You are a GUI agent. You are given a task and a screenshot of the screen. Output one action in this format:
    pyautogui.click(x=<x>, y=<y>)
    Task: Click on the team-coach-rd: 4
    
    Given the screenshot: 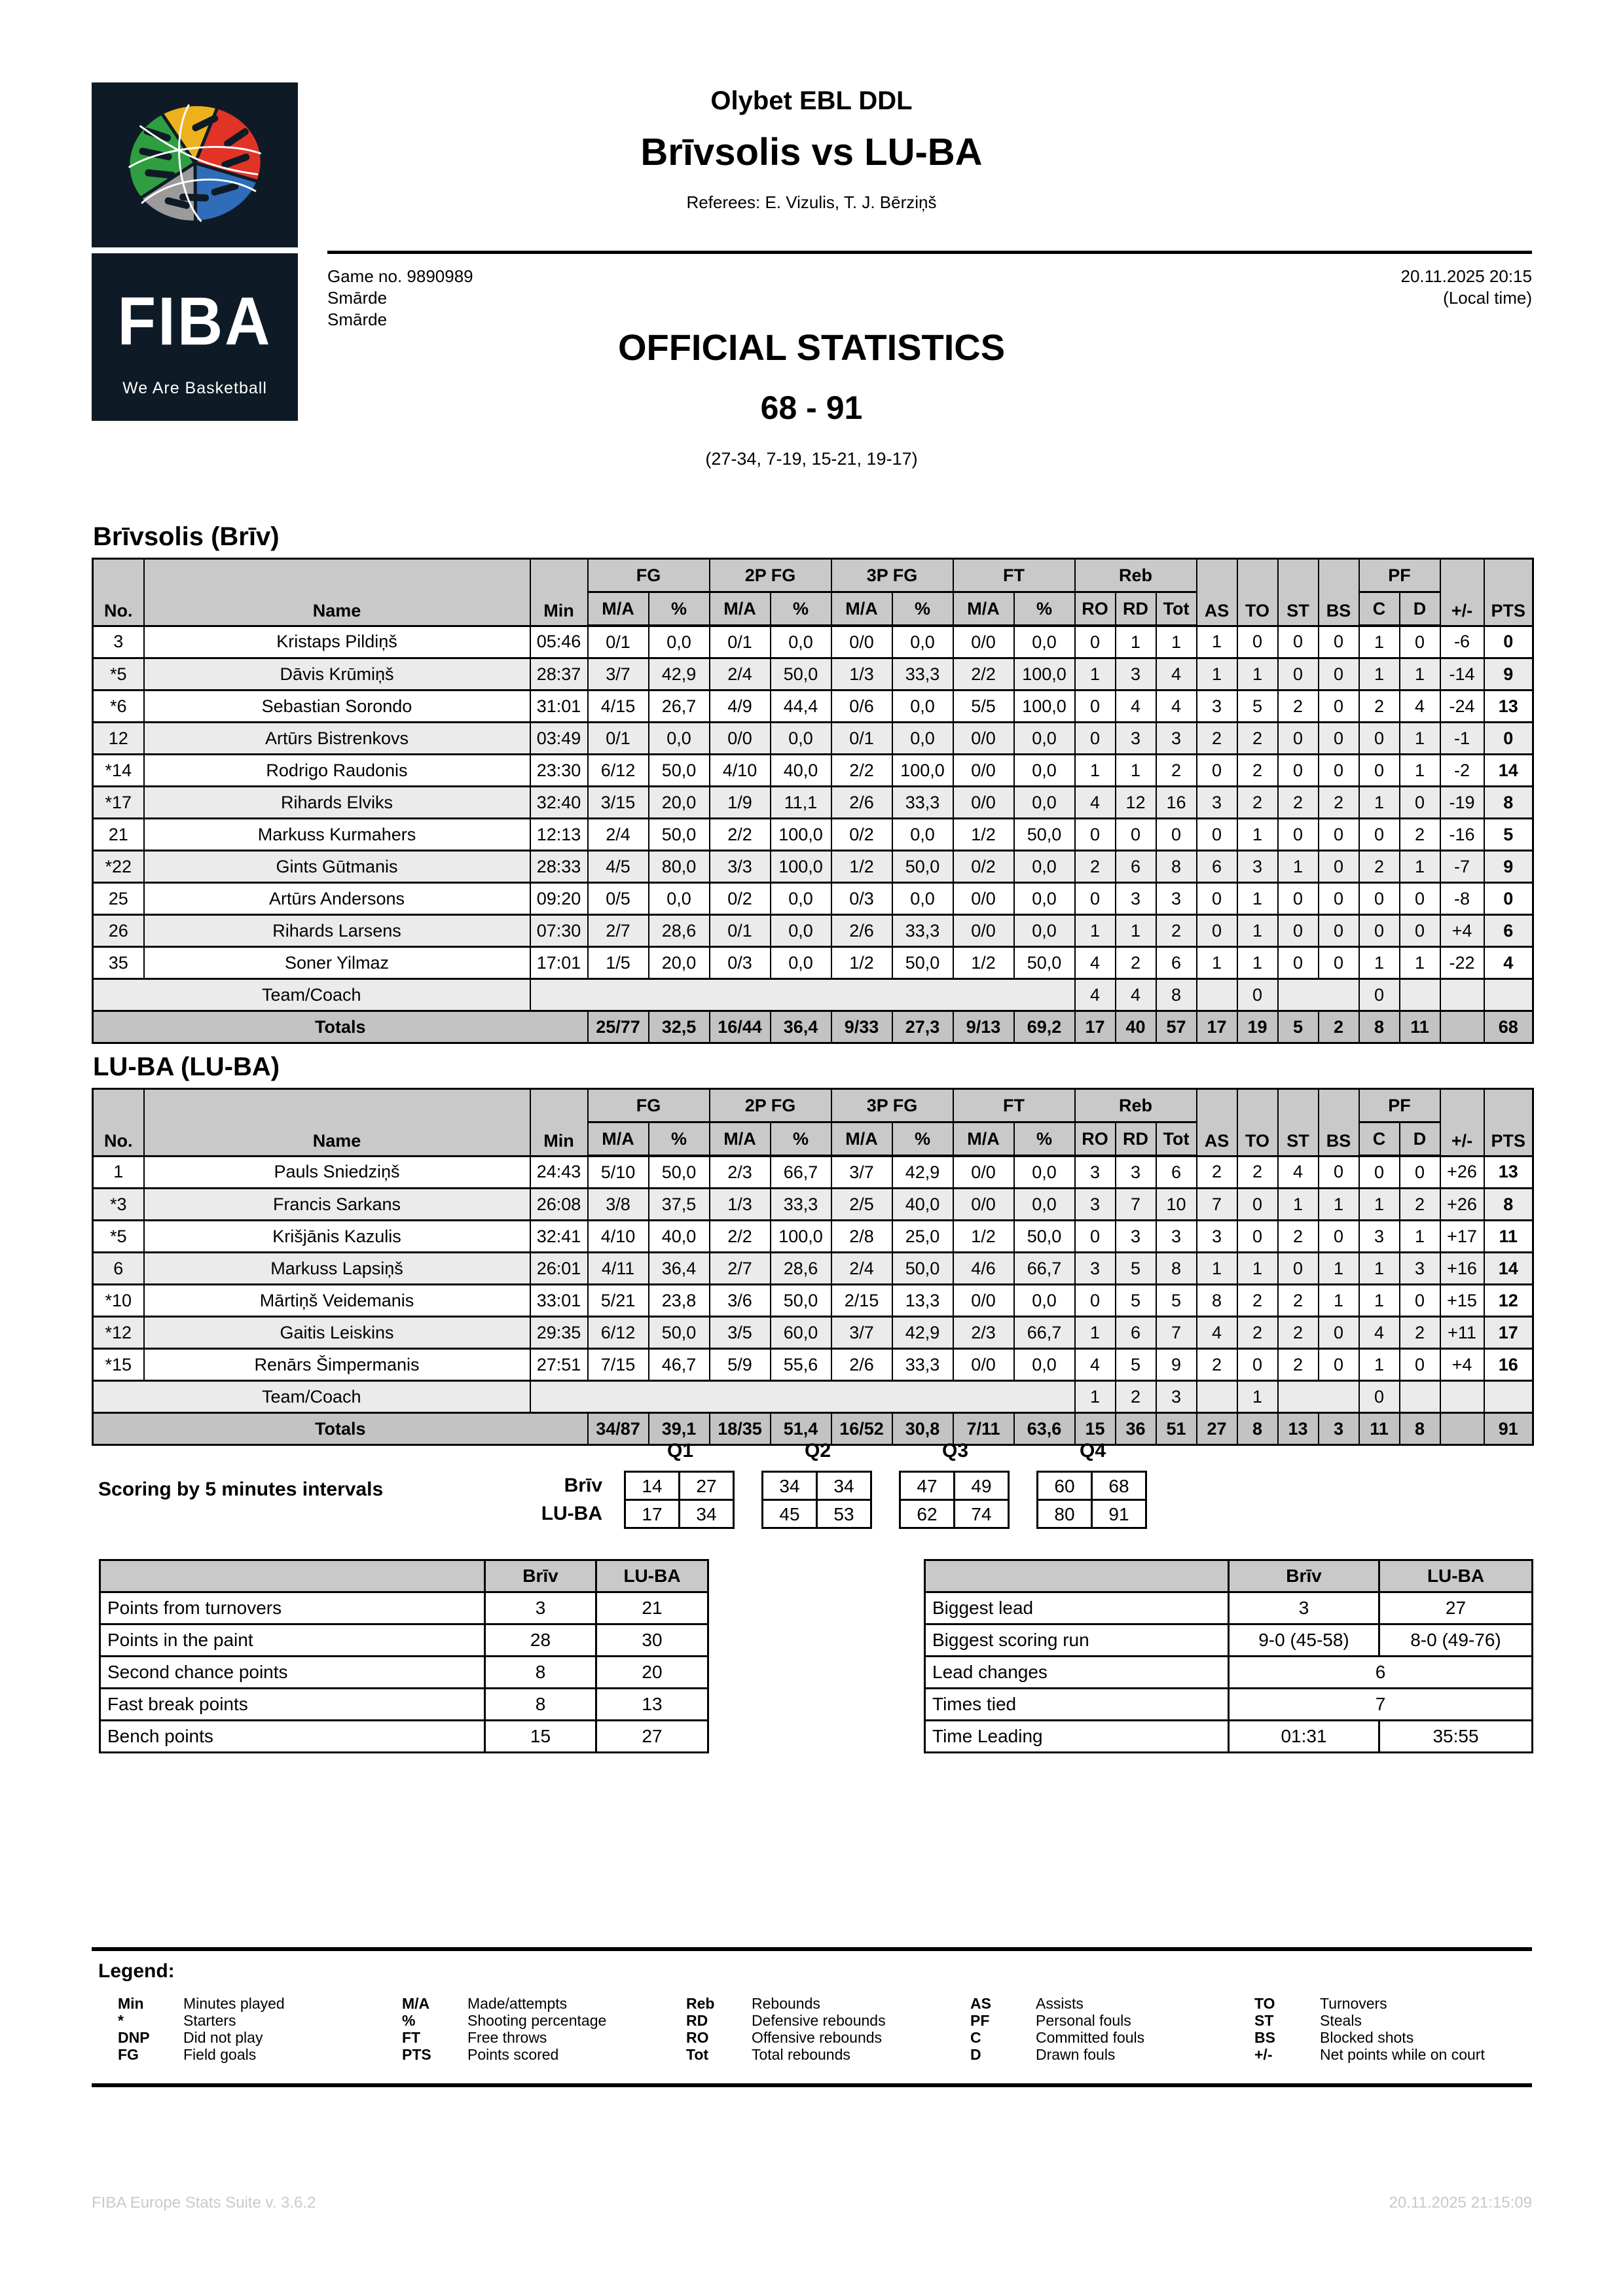 What is the action you would take?
    pyautogui.click(x=1135, y=995)
    